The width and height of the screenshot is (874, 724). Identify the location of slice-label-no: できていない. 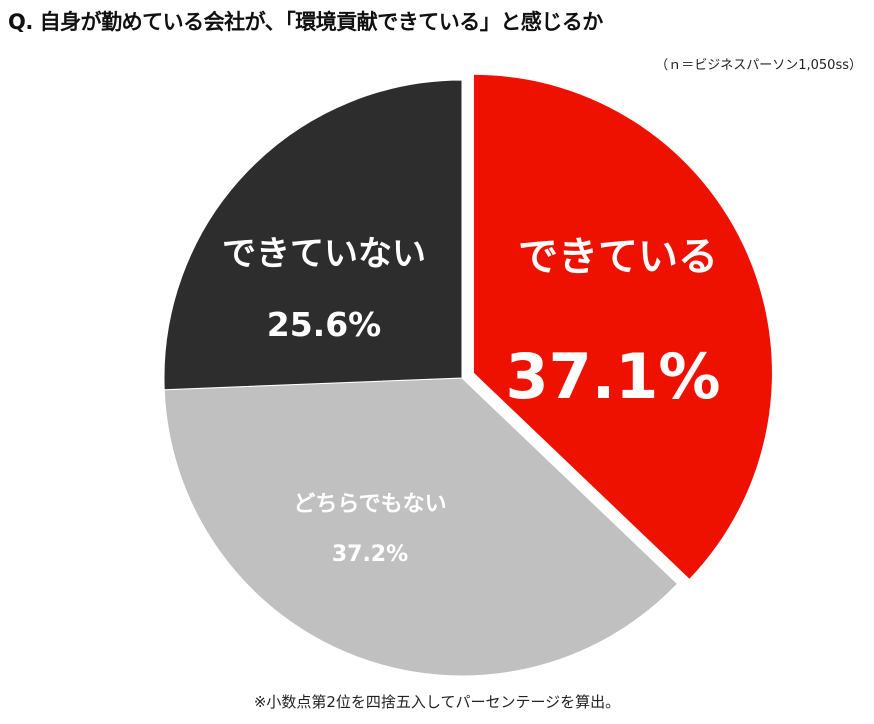
(324, 254).